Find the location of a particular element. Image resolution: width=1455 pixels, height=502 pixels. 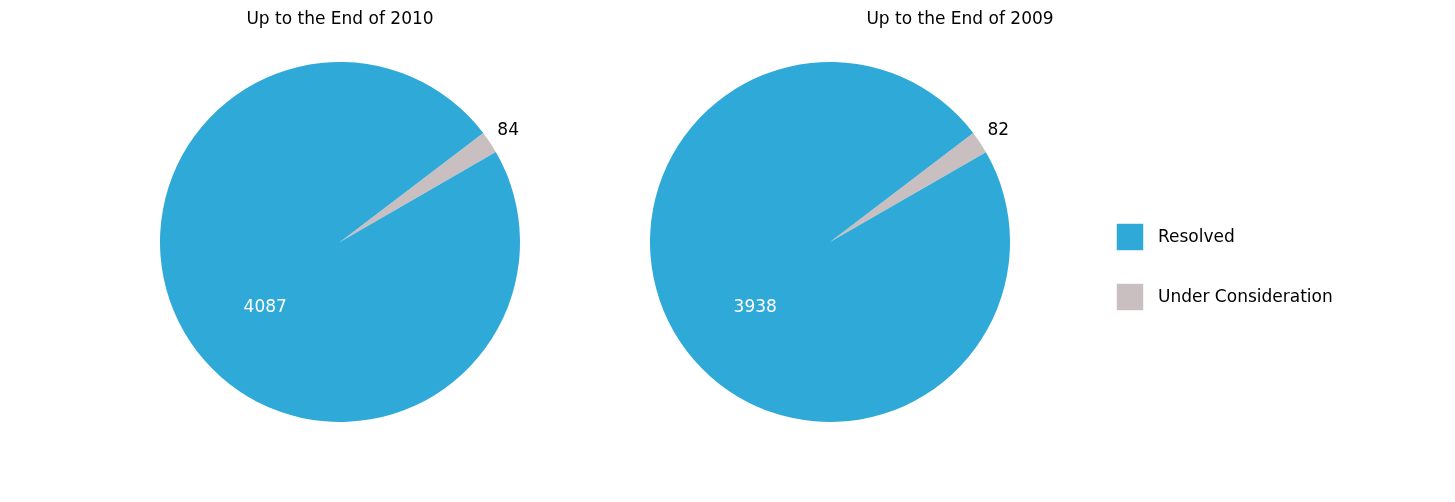

legend-label: Resolved is located at coordinates (1196, 236).